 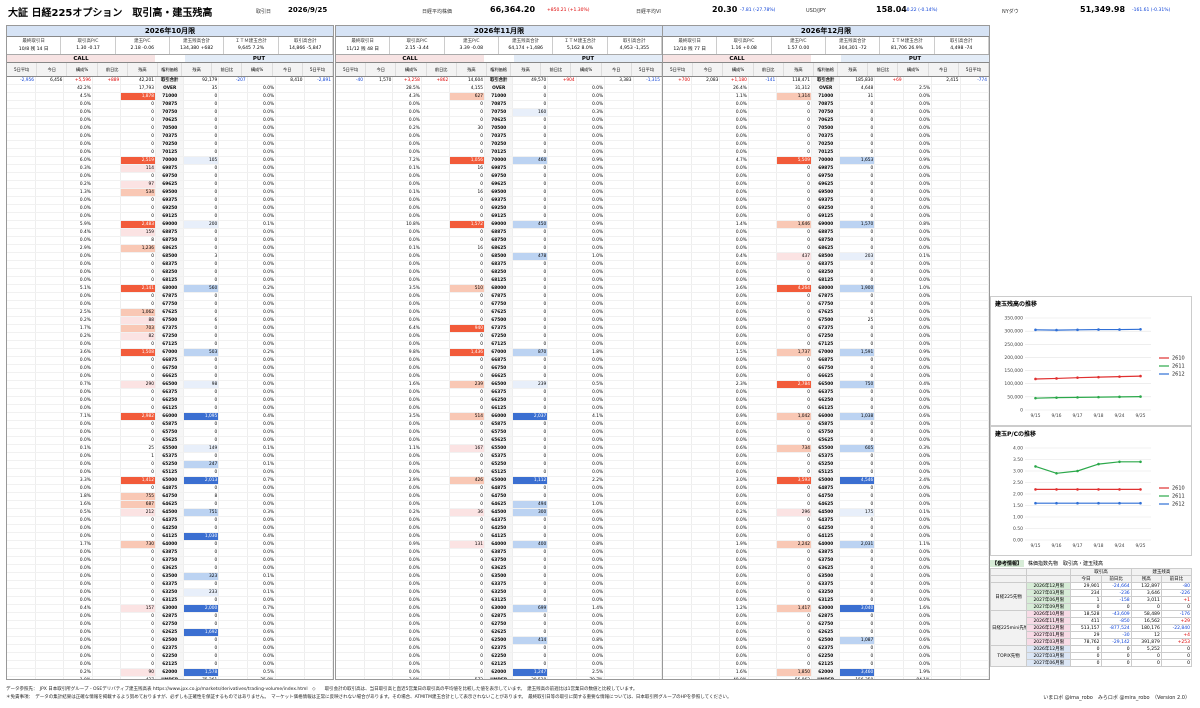 What do you see at coordinates (170, 504) in the screenshot?
I see `table-cell: 64625` at bounding box center [170, 504].